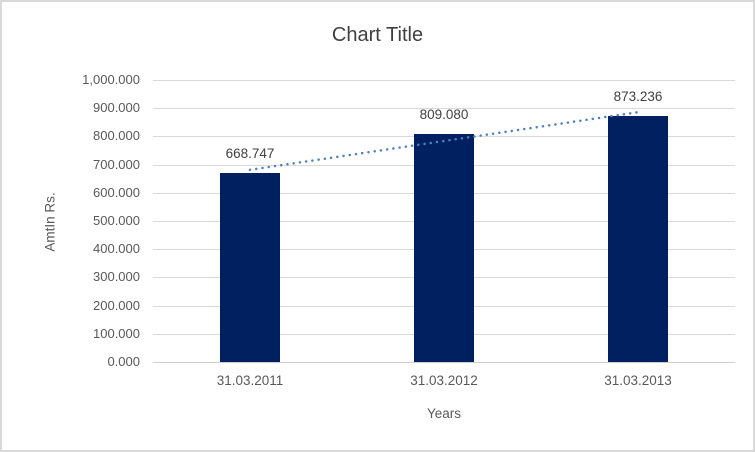 This screenshot has height=452, width=755. I want to click on y-tick-label: 800.000, so click(116, 136).